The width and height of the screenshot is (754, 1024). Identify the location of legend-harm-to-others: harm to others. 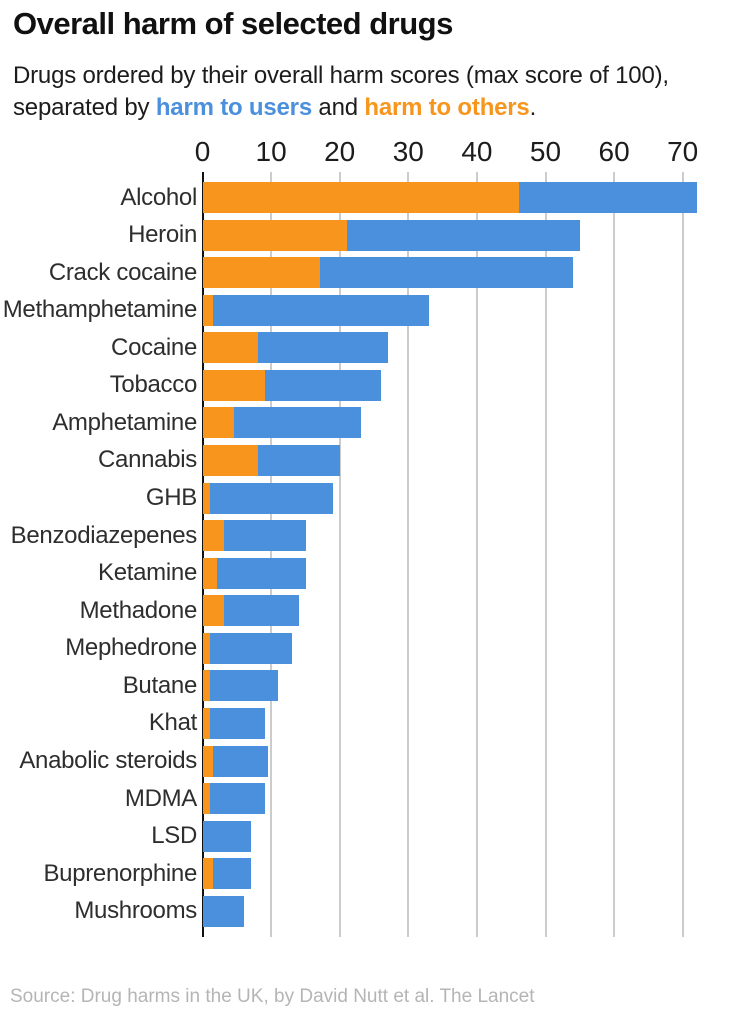
(447, 107).